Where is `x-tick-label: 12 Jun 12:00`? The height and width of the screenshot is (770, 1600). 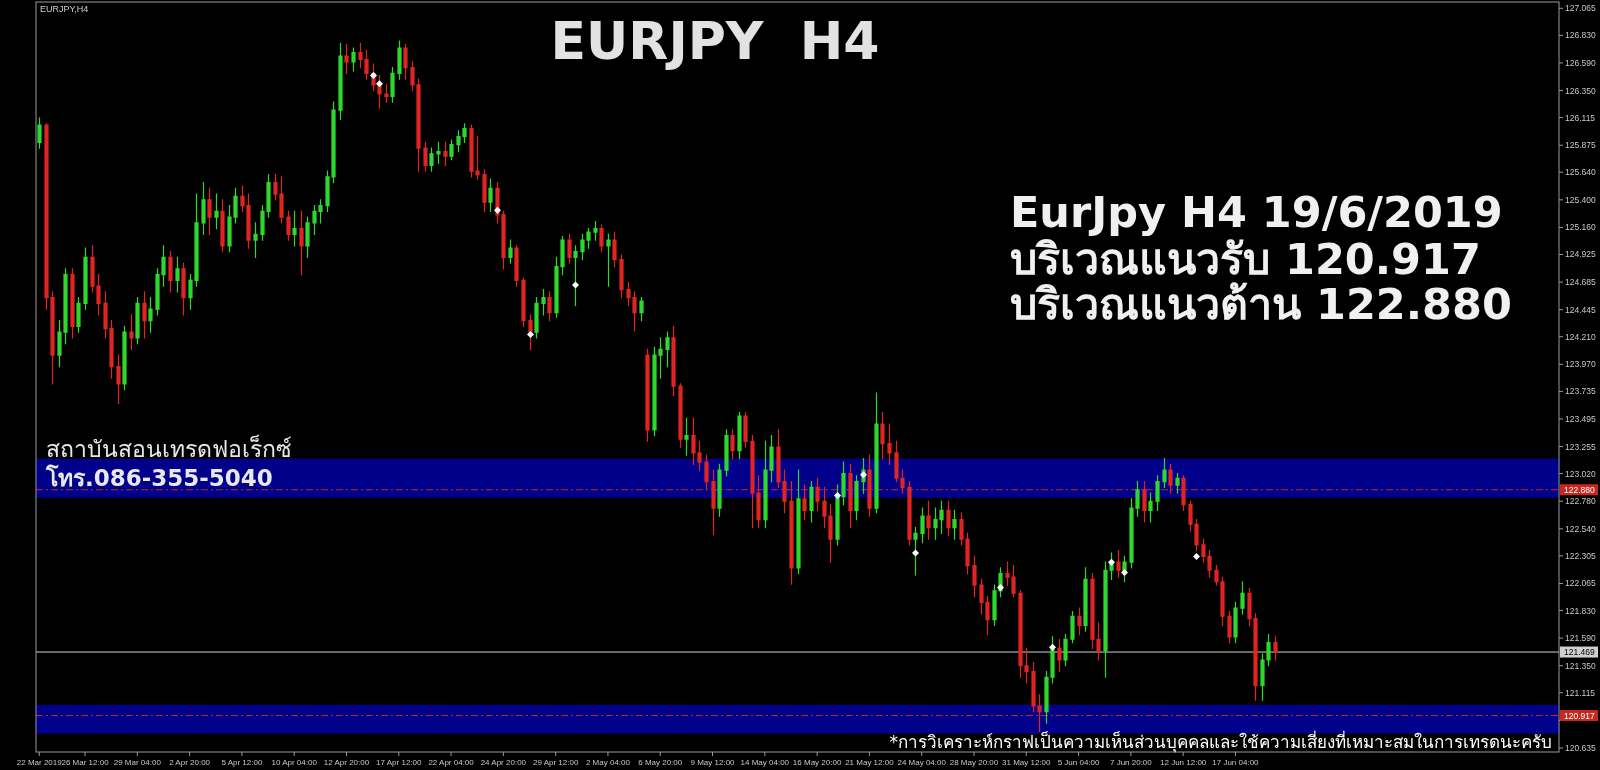 x-tick-label: 12 Jun 12:00 is located at coordinates (1183, 762).